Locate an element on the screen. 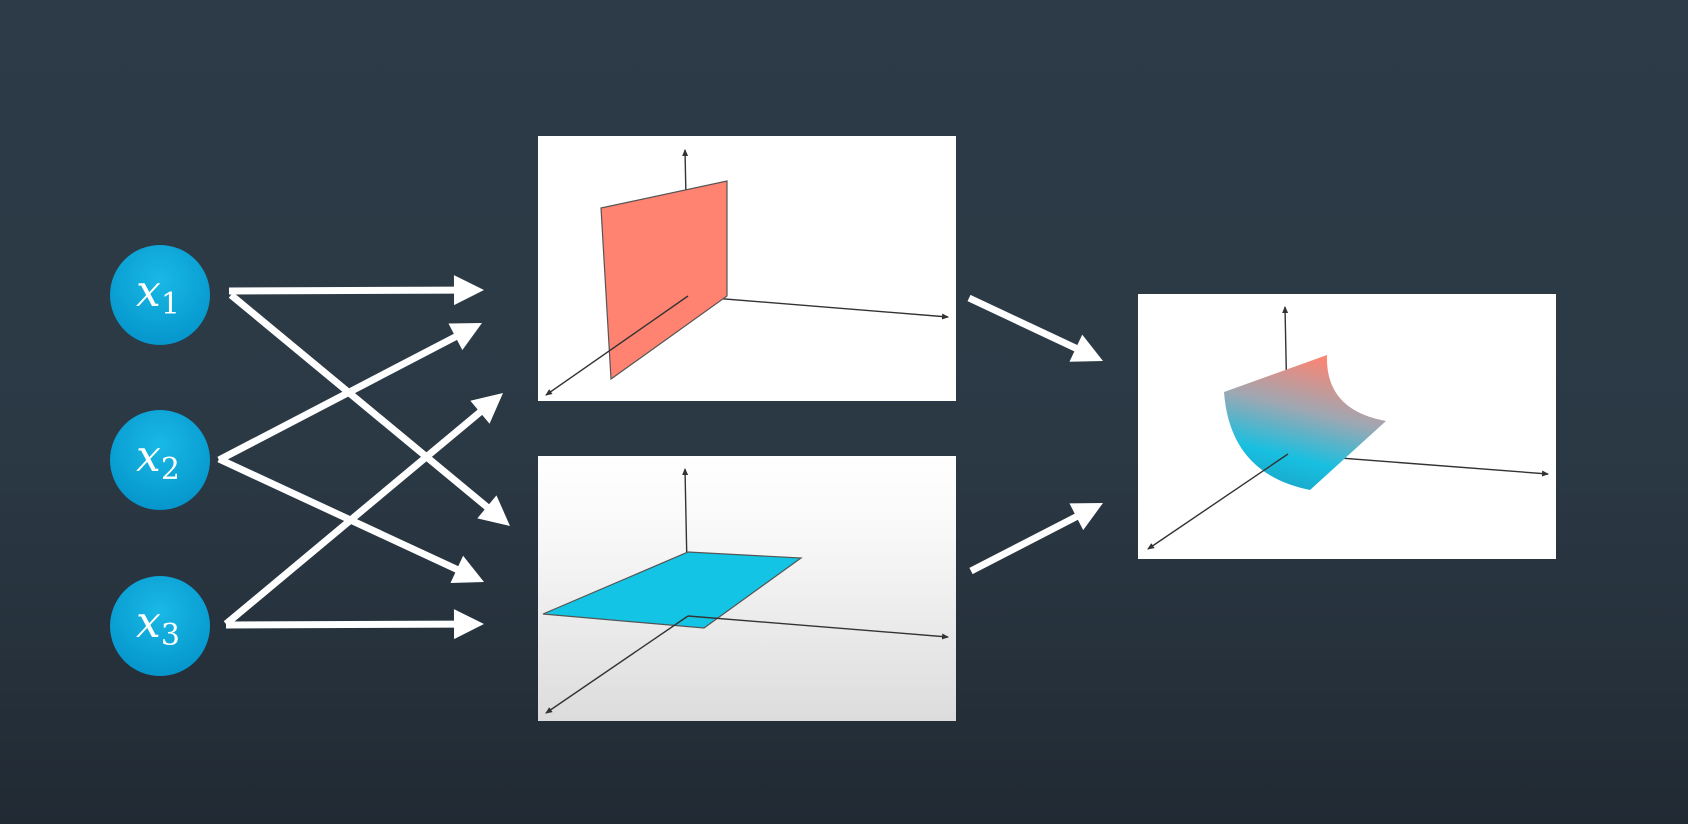 The image size is (1688, 824). svg-text: x1 is located at coordinates (158, 294).